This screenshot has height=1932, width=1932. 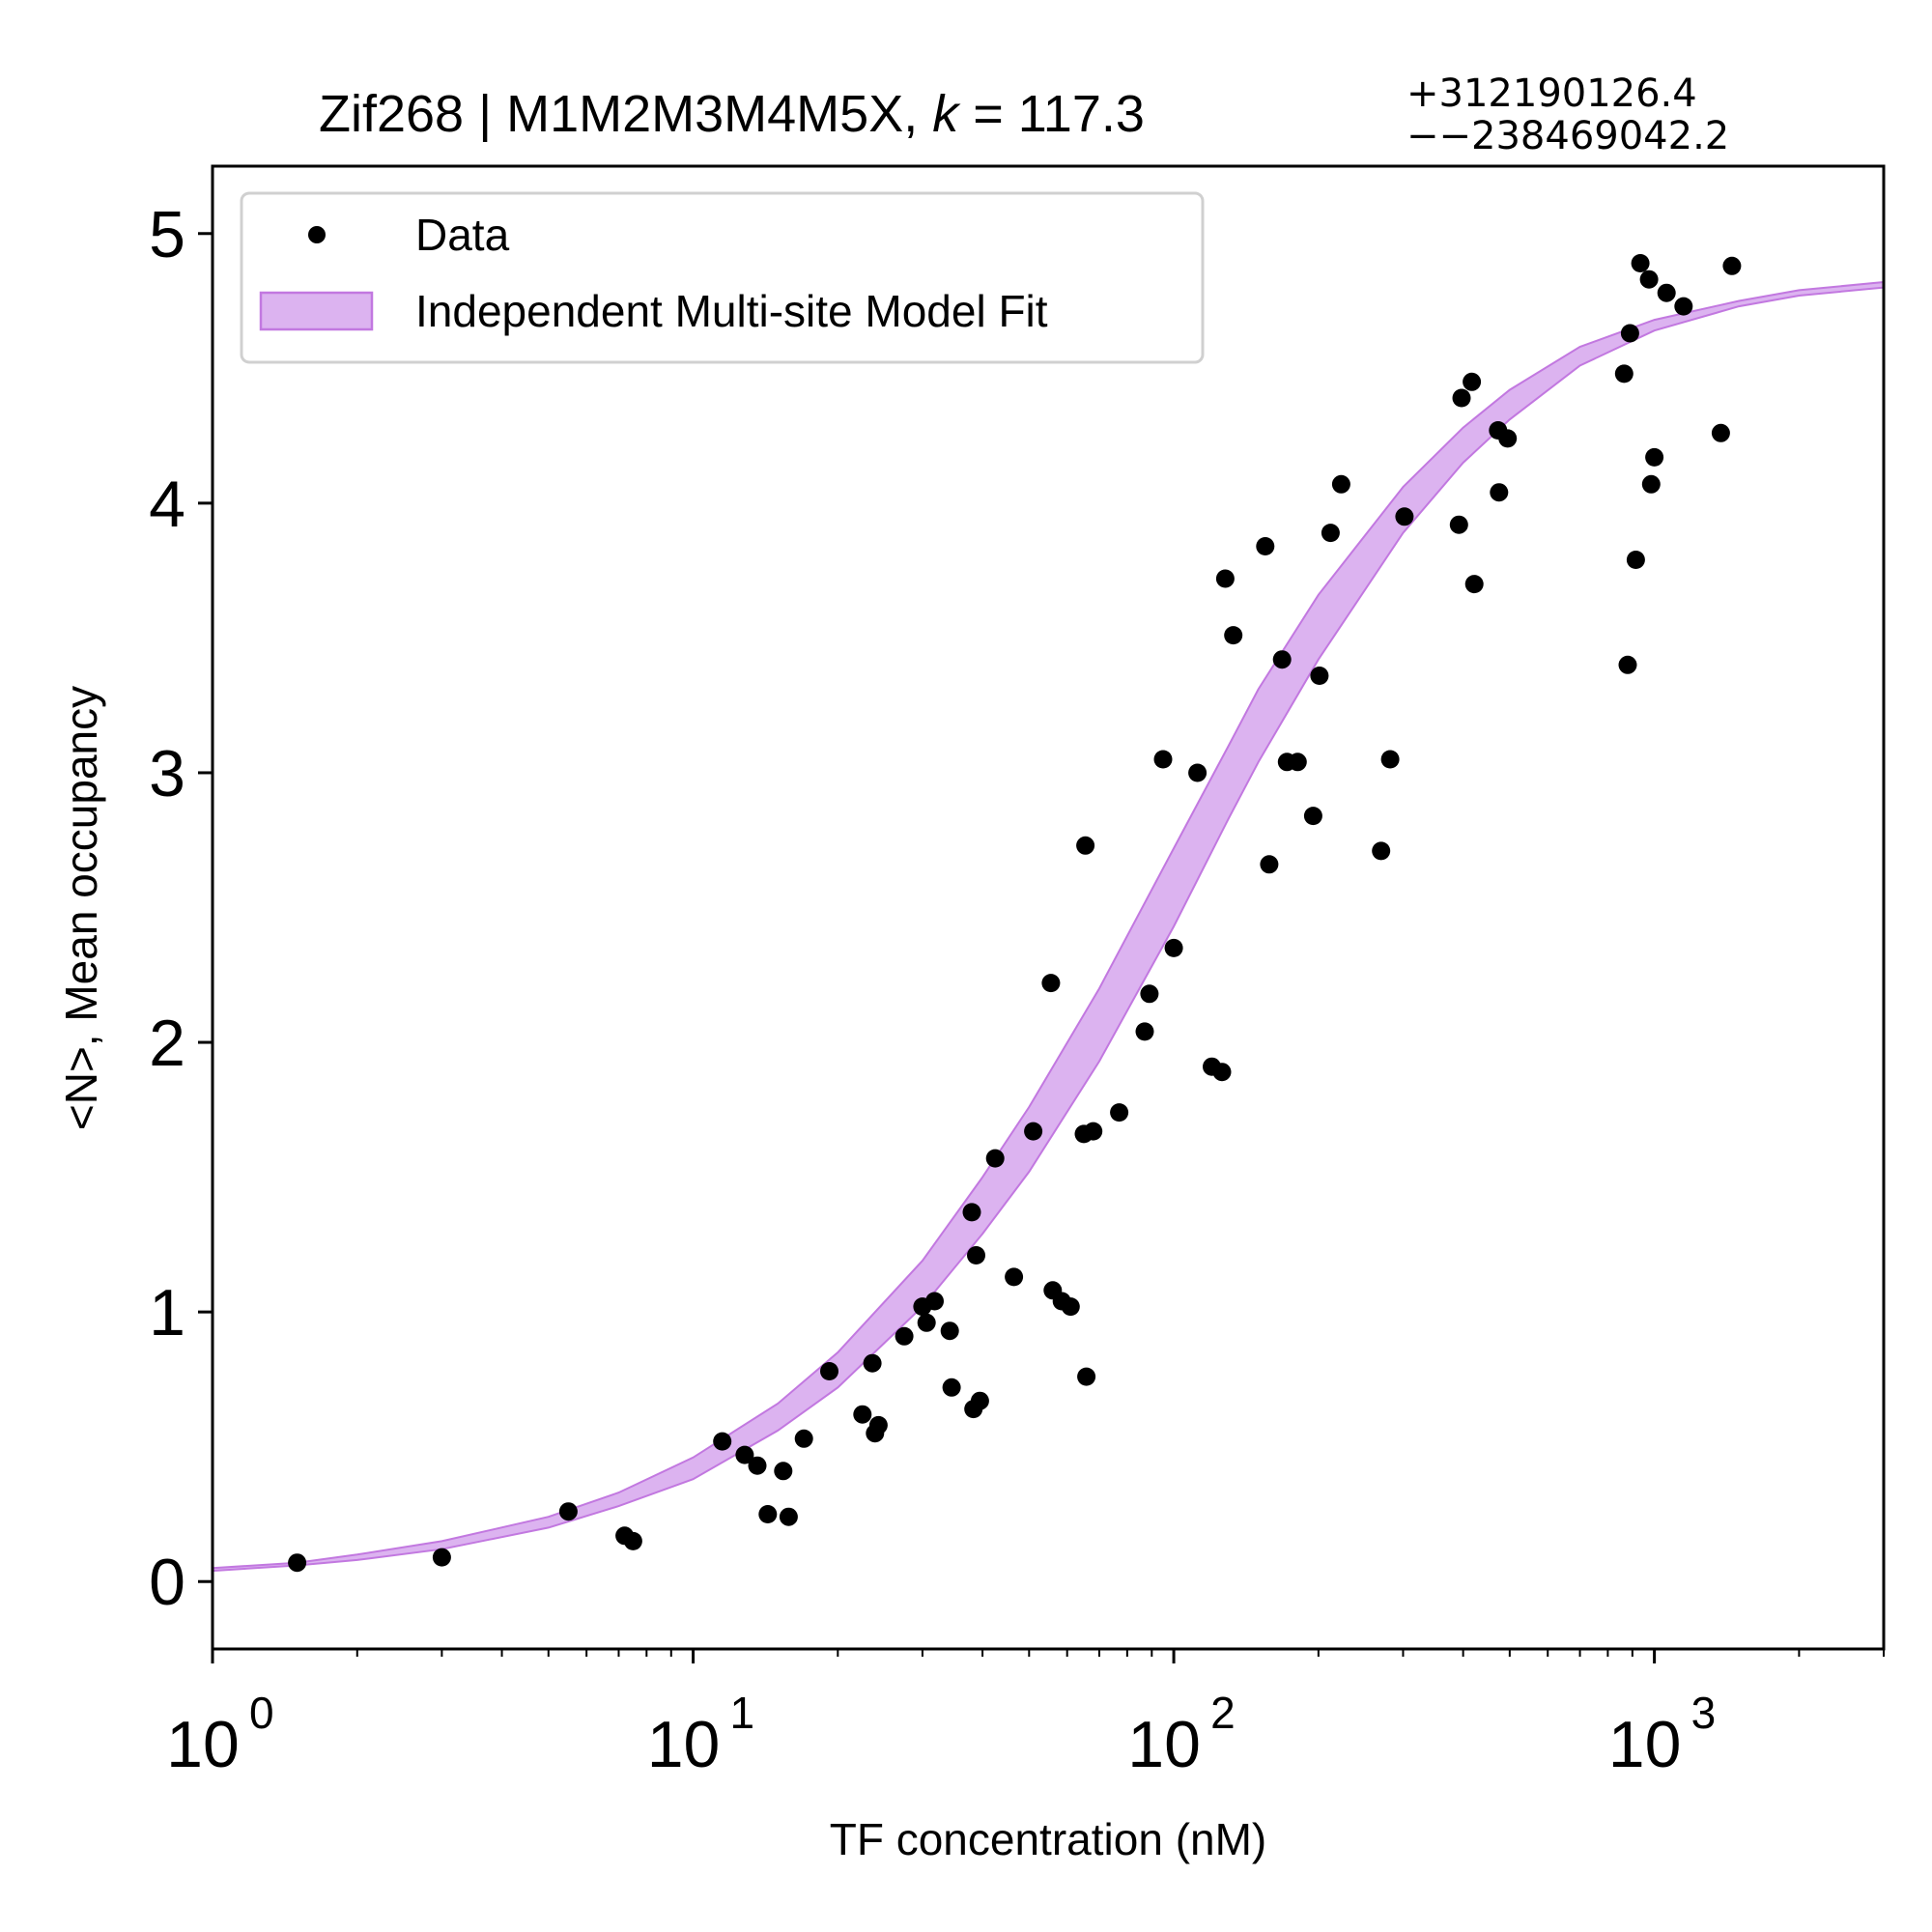 I want to click on legend: Data Independent Multi-site Model Fit, so click(x=722, y=277).